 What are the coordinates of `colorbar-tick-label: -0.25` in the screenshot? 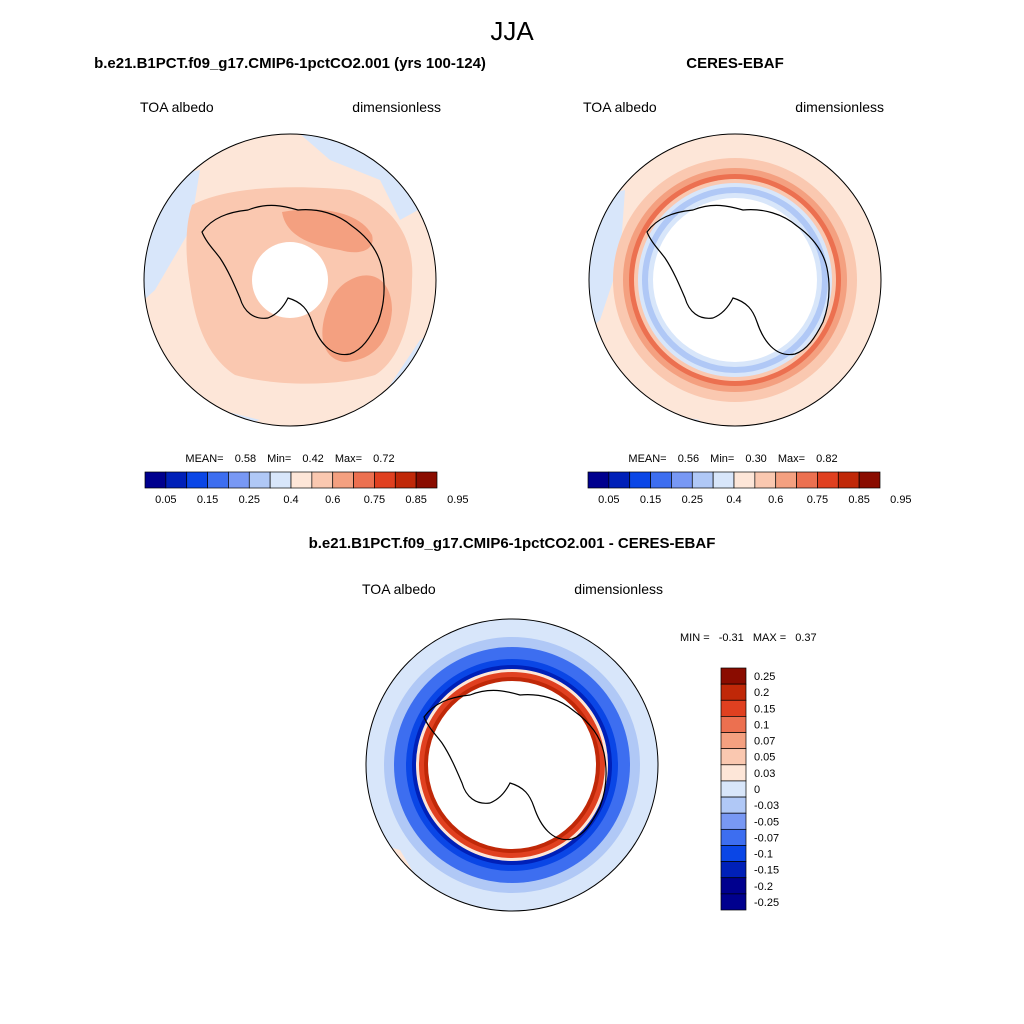 It's located at (766, 903).